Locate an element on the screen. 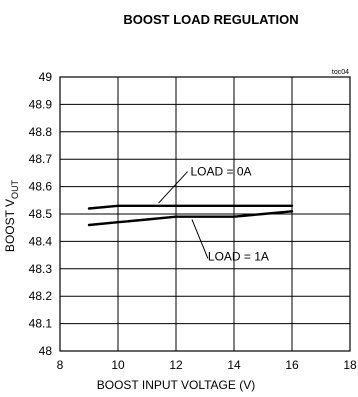  y-tick-label: 48.6 is located at coordinates (41, 187).